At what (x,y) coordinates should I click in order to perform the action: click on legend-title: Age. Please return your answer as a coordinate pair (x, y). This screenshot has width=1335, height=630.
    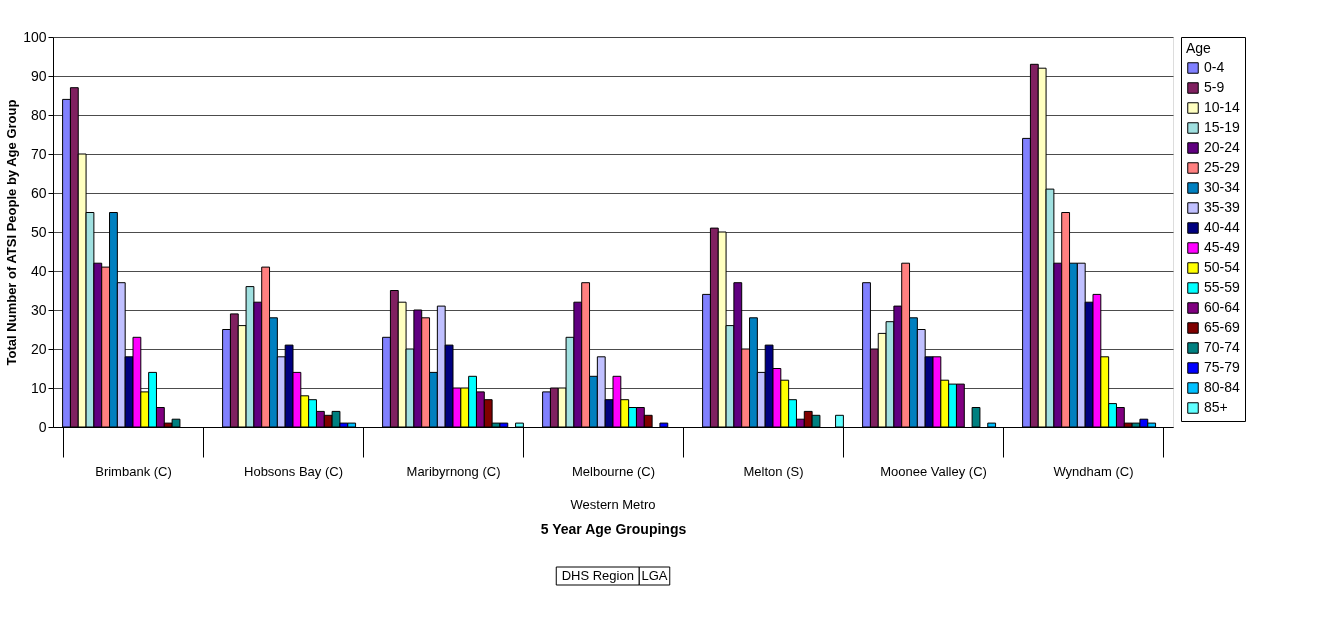
    Looking at the image, I should click on (1199, 48).